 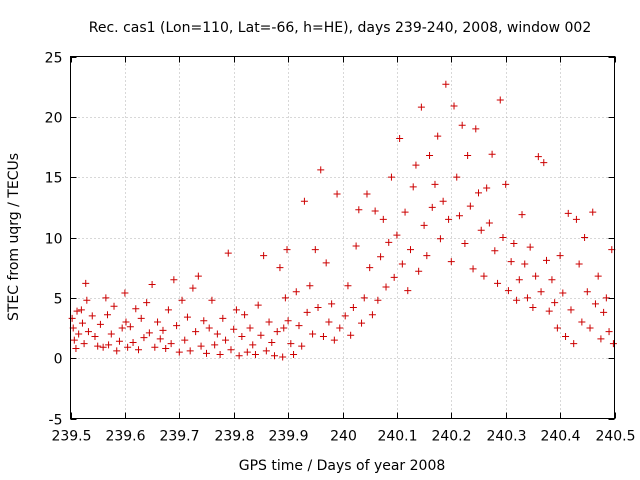 What do you see at coordinates (54, 179) in the screenshot?
I see `y-tick-label: 15` at bounding box center [54, 179].